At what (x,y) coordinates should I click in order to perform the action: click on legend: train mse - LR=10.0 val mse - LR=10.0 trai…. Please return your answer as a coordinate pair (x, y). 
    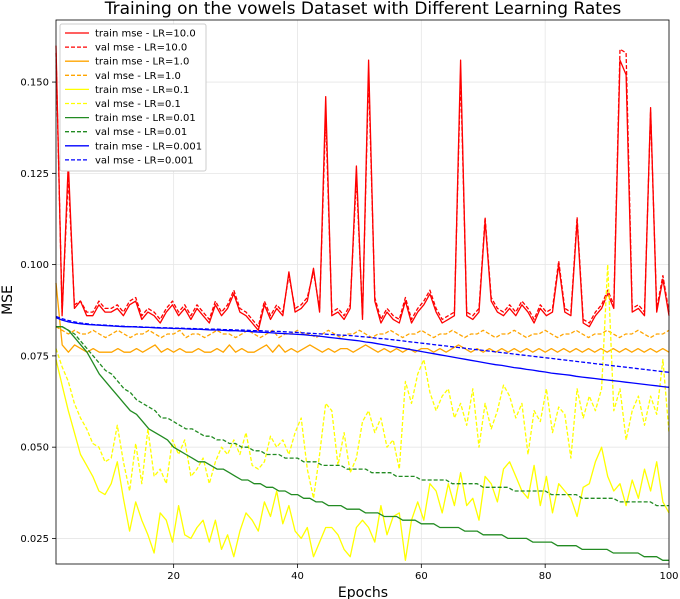
    Looking at the image, I should click on (133, 97).